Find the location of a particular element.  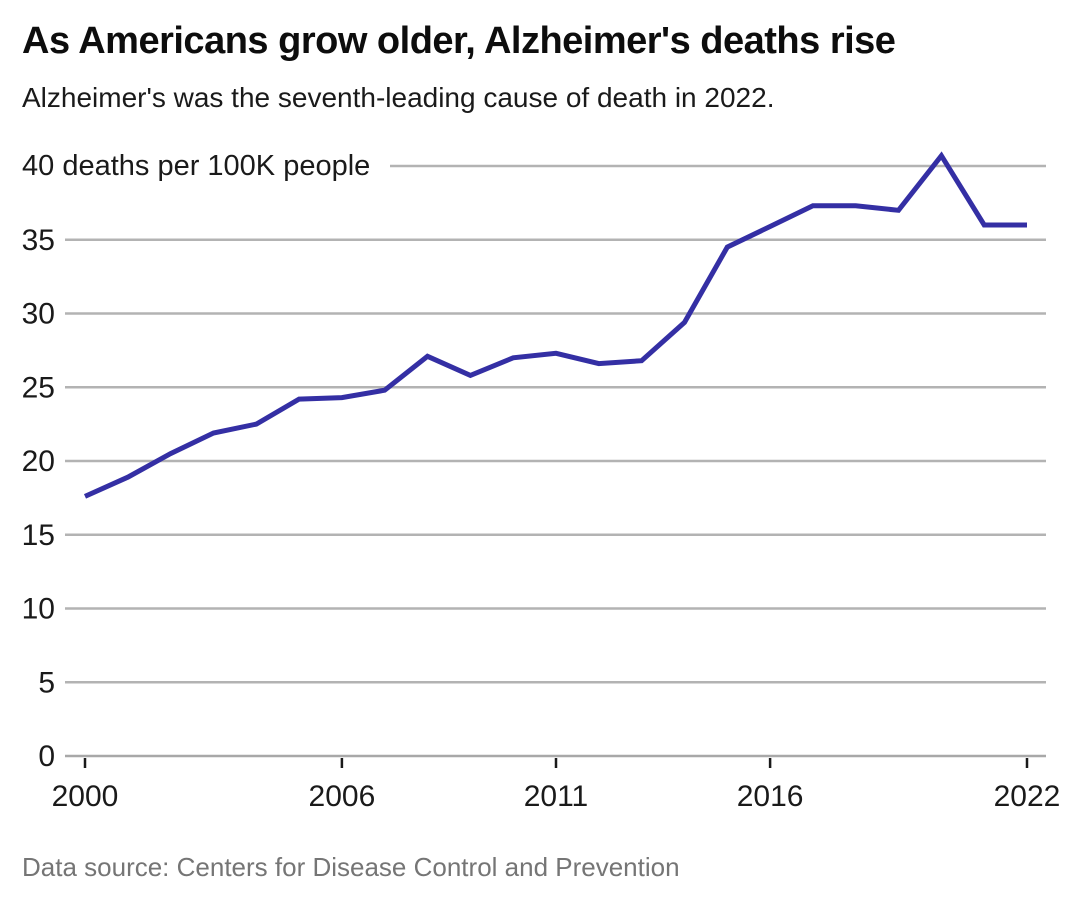

y-tick-label: 5 is located at coordinates (46, 682).